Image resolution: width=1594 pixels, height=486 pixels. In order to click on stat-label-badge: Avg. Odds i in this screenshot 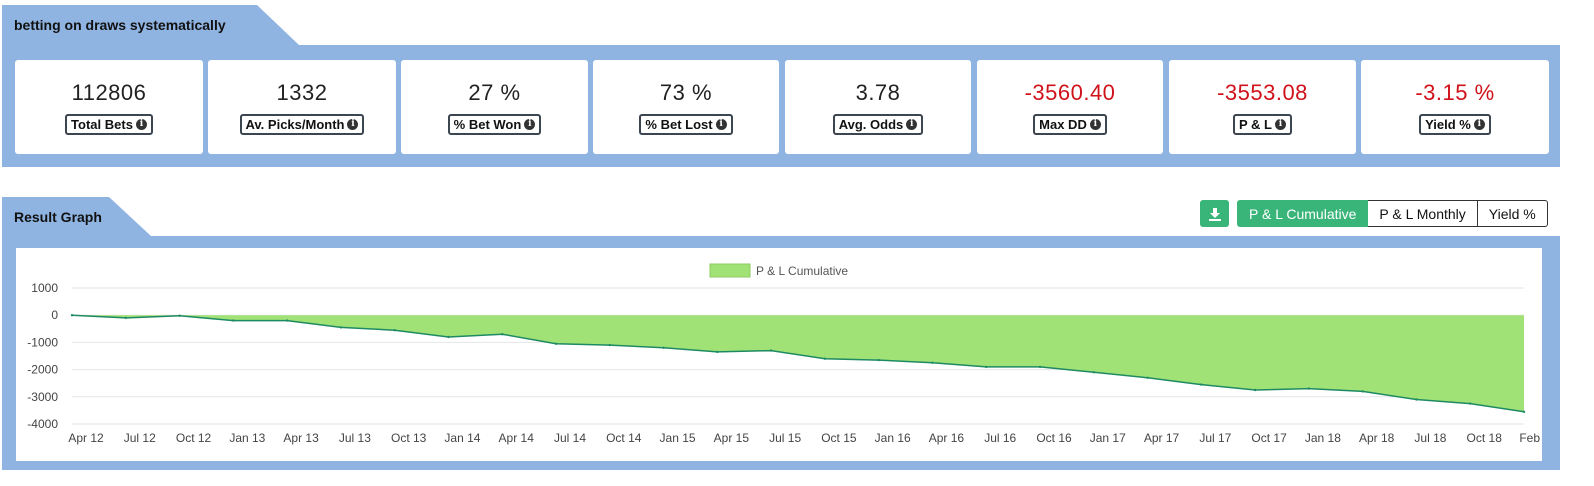, I will do `click(878, 124)`.